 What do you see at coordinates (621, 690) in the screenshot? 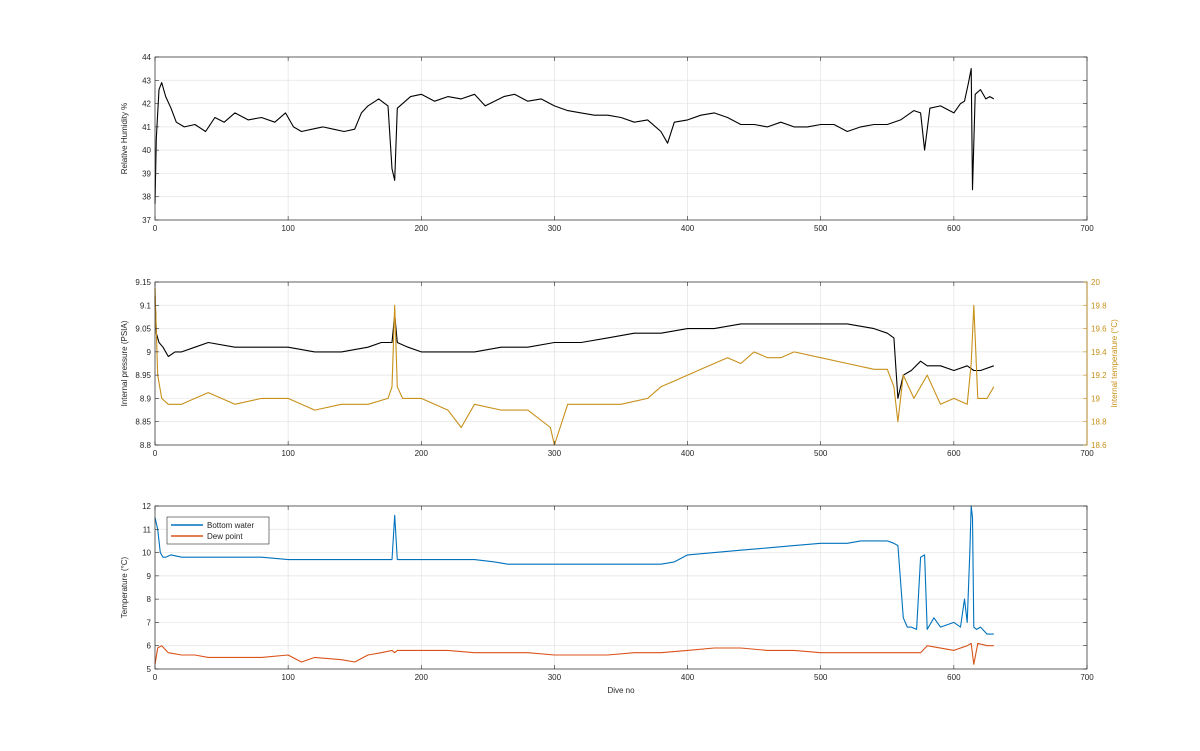
I see `x-axis-label: Dive no` at bounding box center [621, 690].